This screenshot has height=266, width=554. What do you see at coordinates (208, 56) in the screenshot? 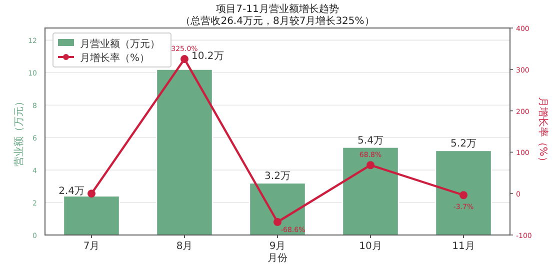
I see `data-label: 10.2万` at bounding box center [208, 56].